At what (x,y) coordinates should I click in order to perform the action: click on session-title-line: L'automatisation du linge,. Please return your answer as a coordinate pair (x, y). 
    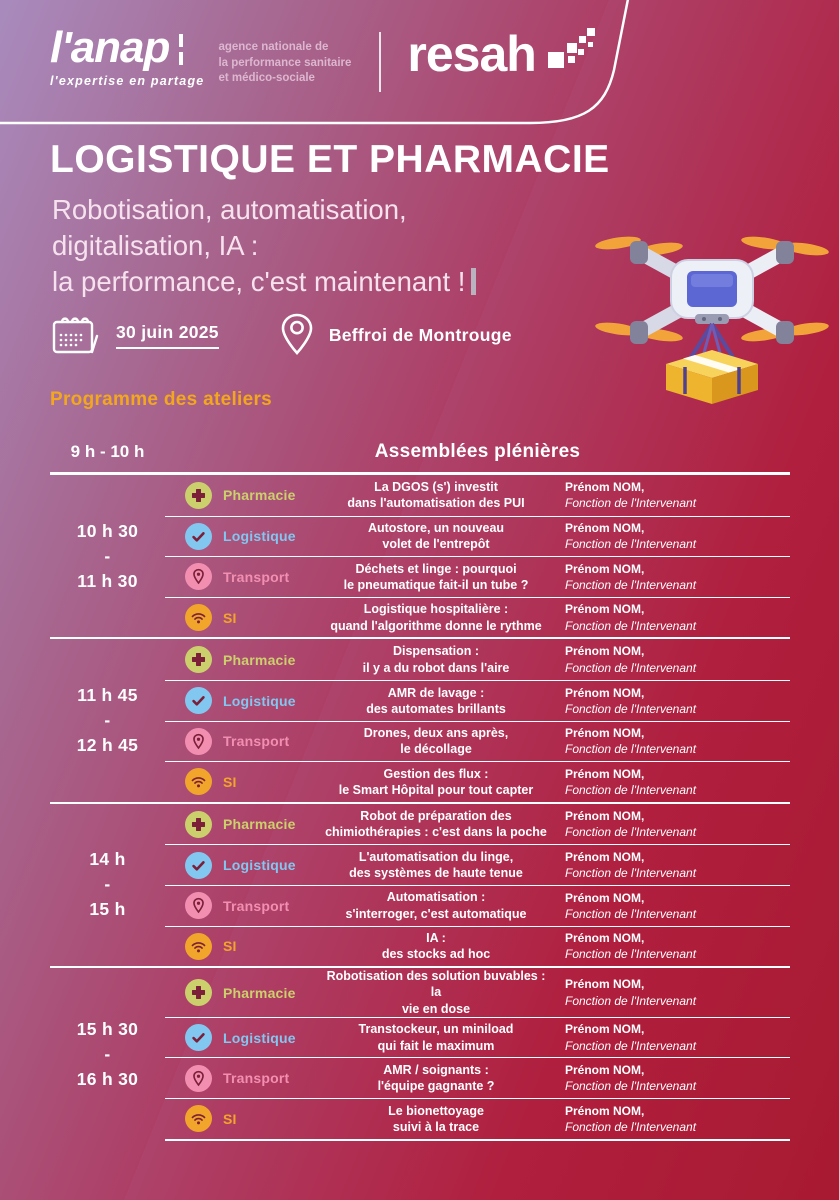
    Looking at the image, I should click on (436, 856).